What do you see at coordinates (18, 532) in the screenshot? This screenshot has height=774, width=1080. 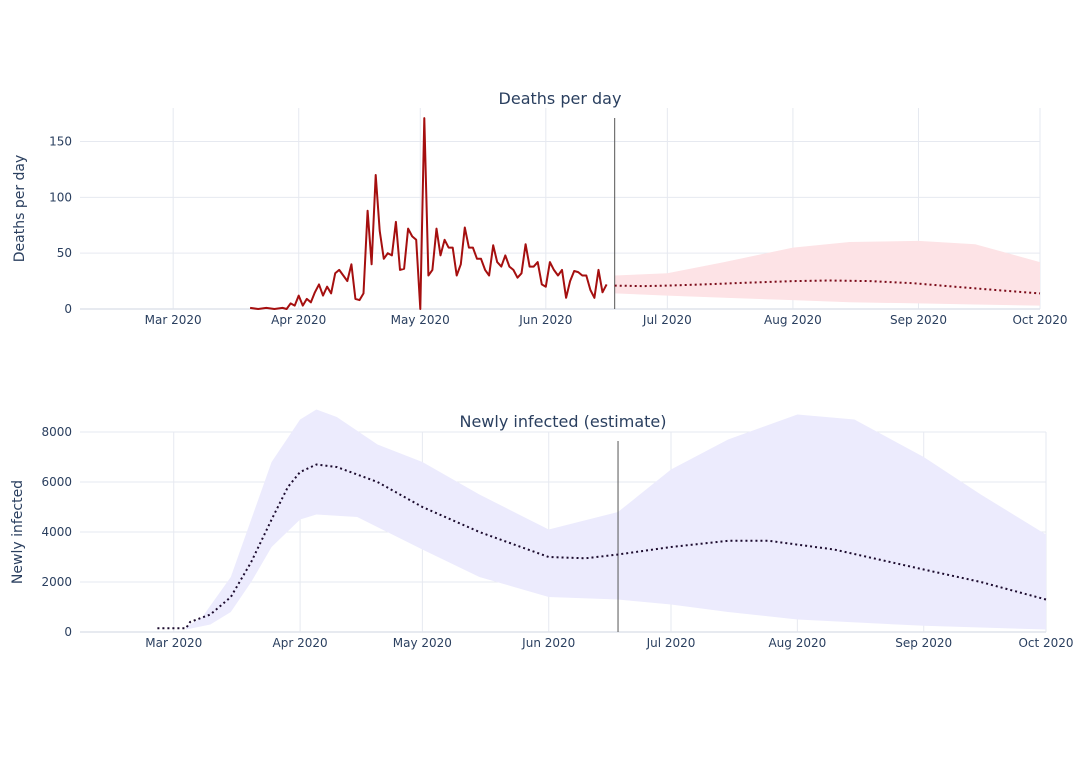 I see `y-axis-title-infected: Newly infected` at bounding box center [18, 532].